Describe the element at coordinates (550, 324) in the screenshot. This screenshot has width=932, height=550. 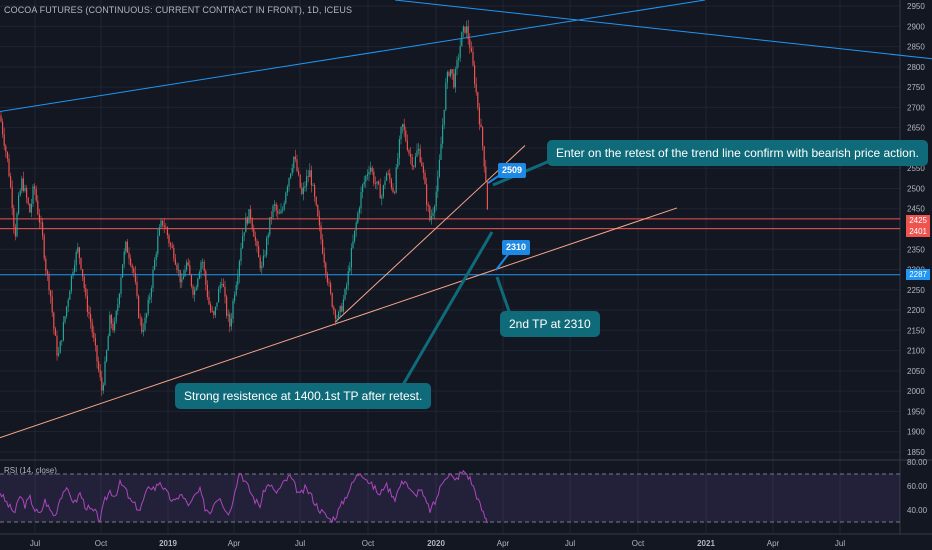
I see `tp2-callout: 2nd TP at 2310` at that location.